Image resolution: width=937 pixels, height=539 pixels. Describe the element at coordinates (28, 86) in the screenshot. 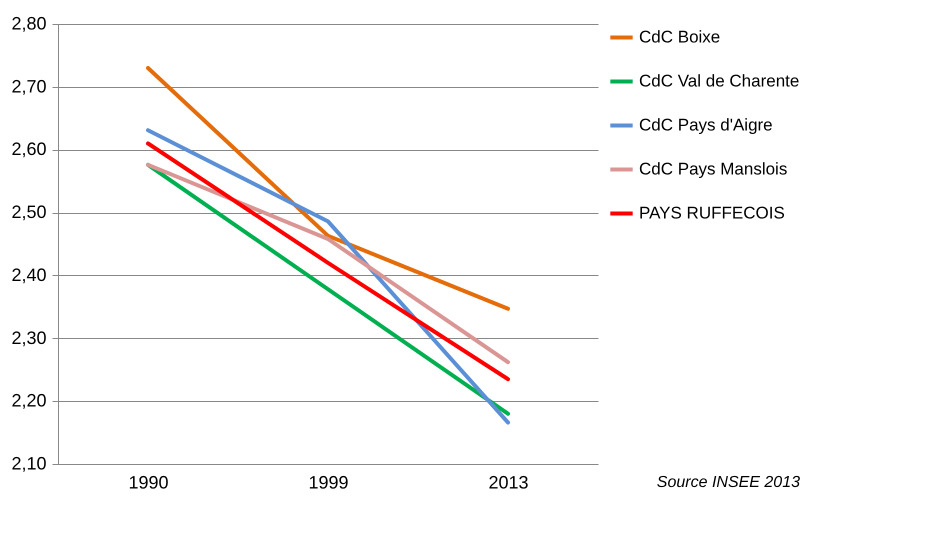

I see `y-tick-label: 2,70` at that location.